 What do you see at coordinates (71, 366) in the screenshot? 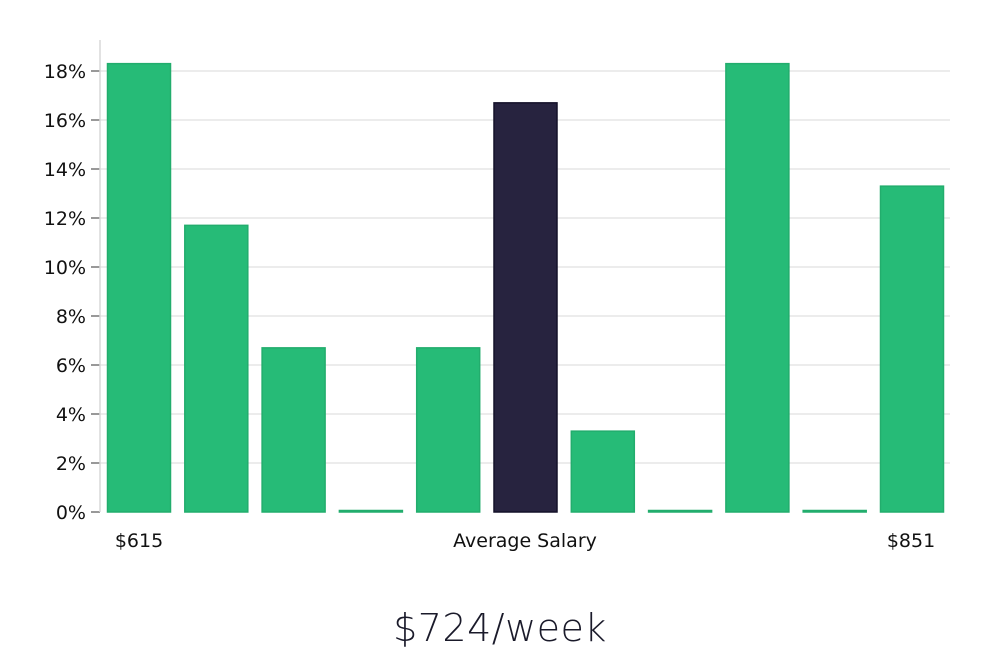
I see `y-tick-label: 6%` at bounding box center [71, 366].